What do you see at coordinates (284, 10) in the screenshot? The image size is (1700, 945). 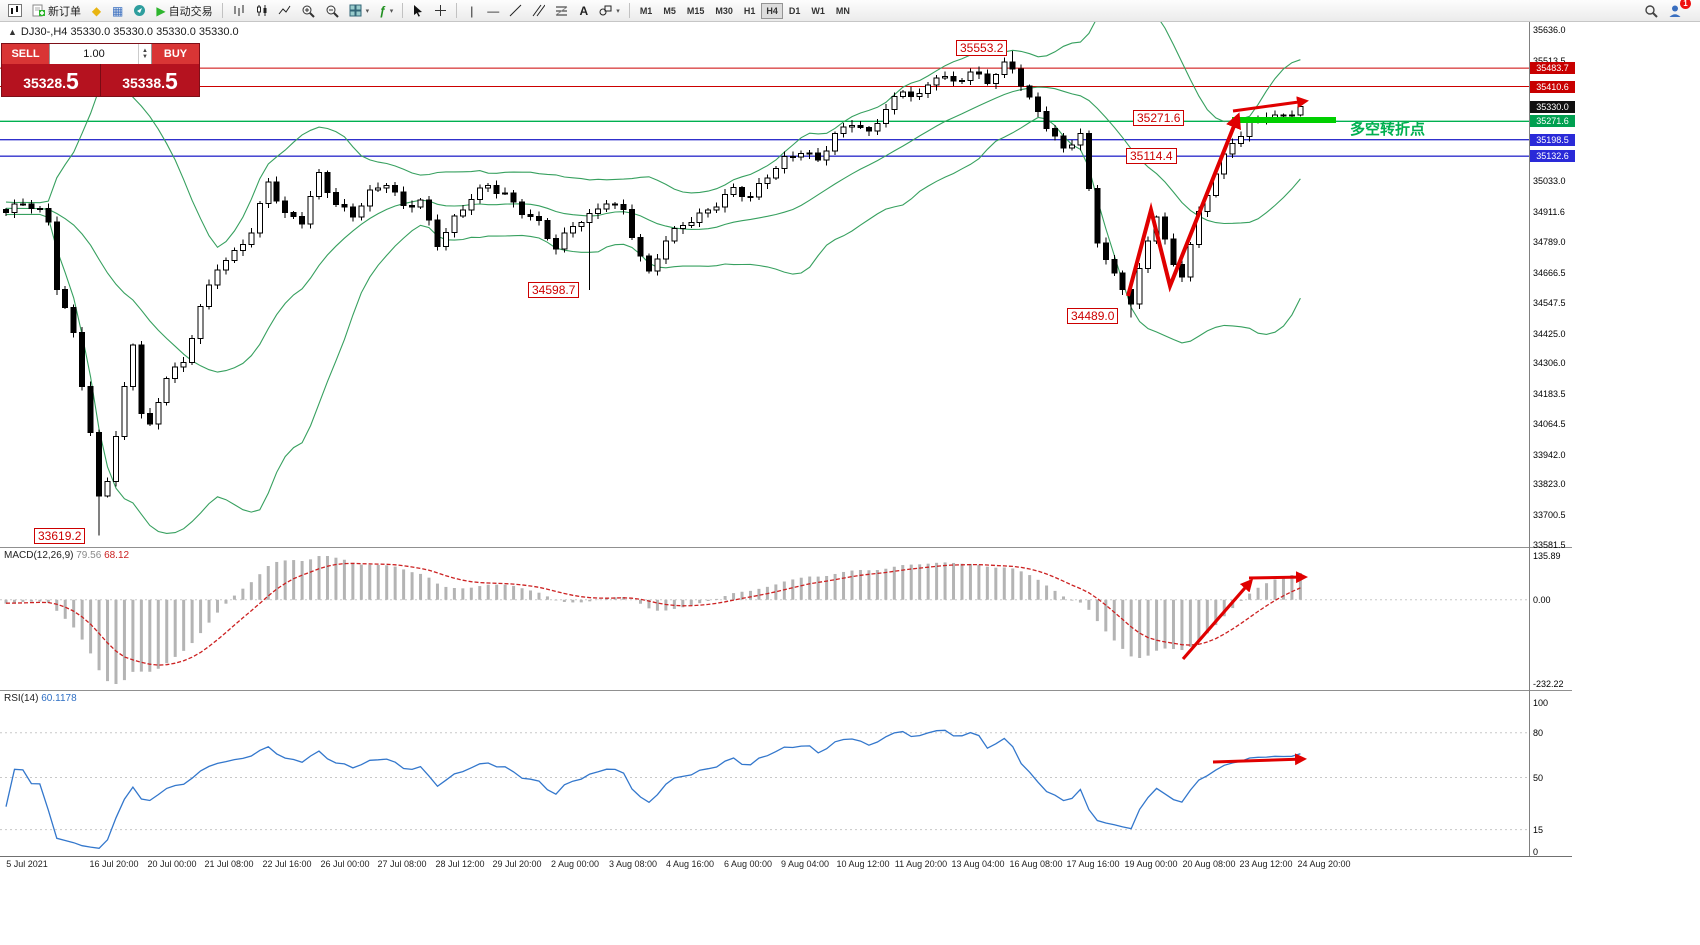 I see `line-chart-type-icon` at bounding box center [284, 10].